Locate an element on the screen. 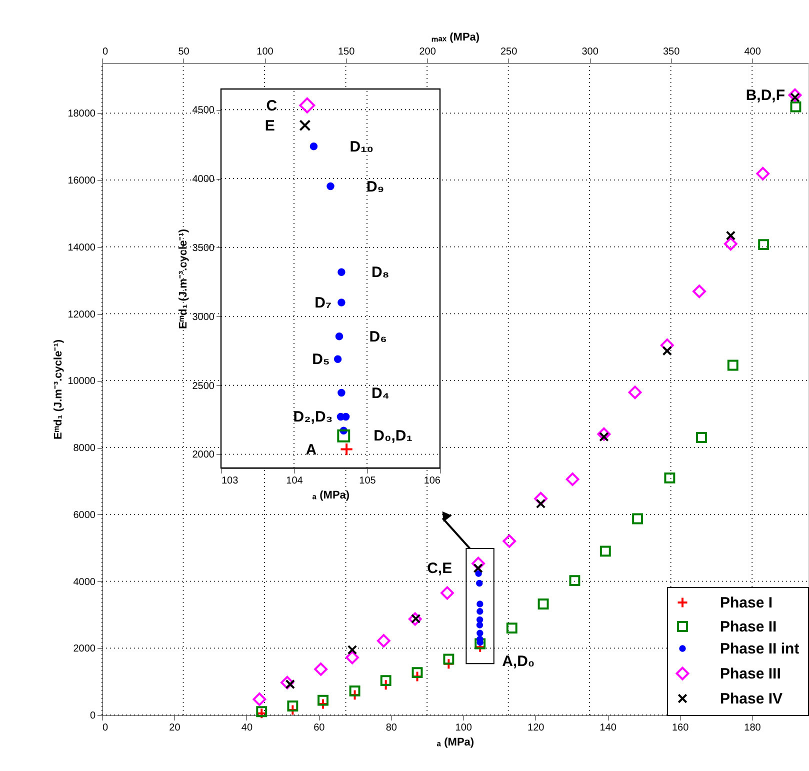  annotation: D₉ is located at coordinates (375, 187).